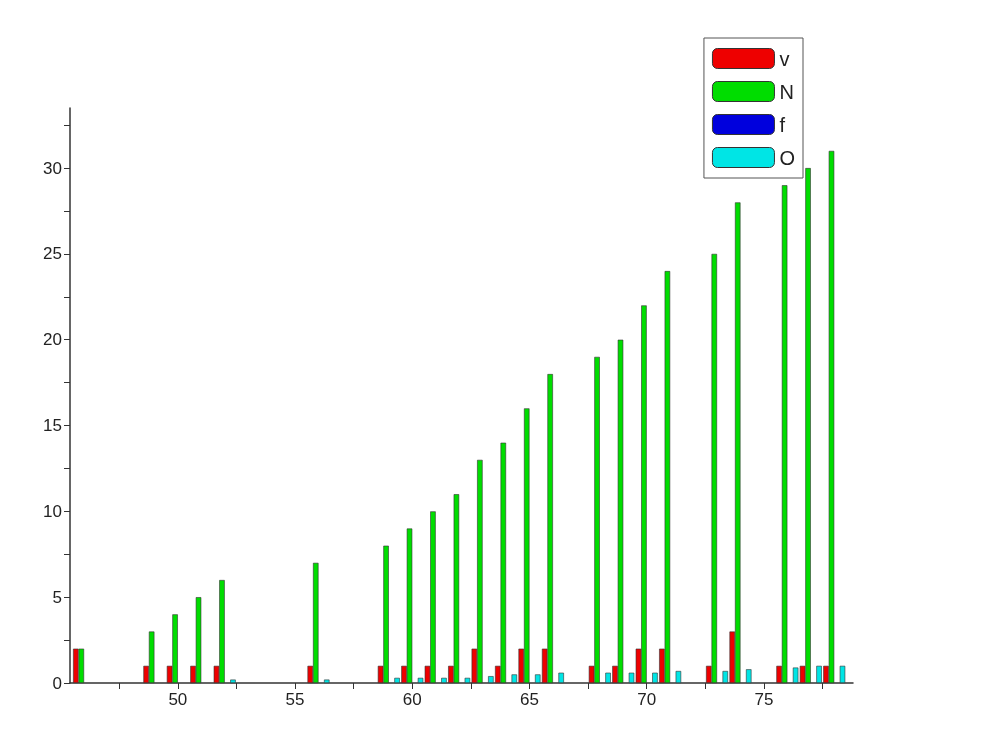 The width and height of the screenshot is (1003, 735). Describe the element at coordinates (52, 254) in the screenshot. I see `y-tick-label: 25` at that location.